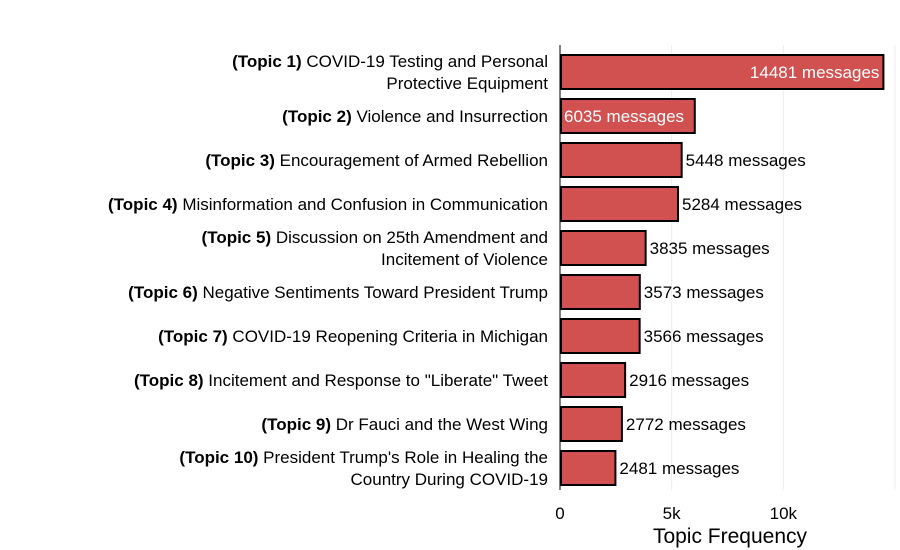 This screenshot has height=550, width=900. What do you see at coordinates (686, 424) in the screenshot?
I see `value-label: 2772 messages` at bounding box center [686, 424].